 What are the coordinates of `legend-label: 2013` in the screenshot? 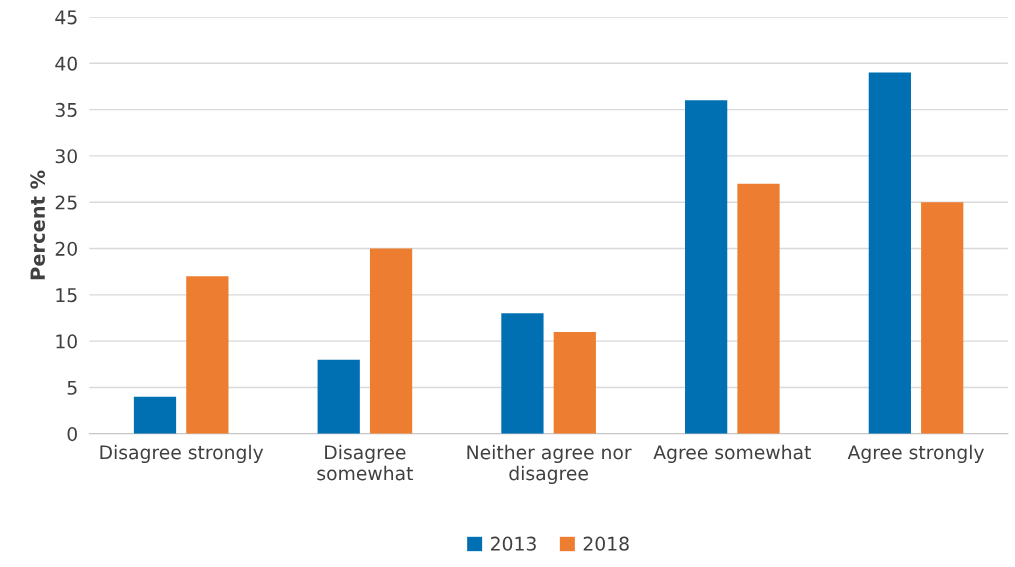 It's located at (513, 543).